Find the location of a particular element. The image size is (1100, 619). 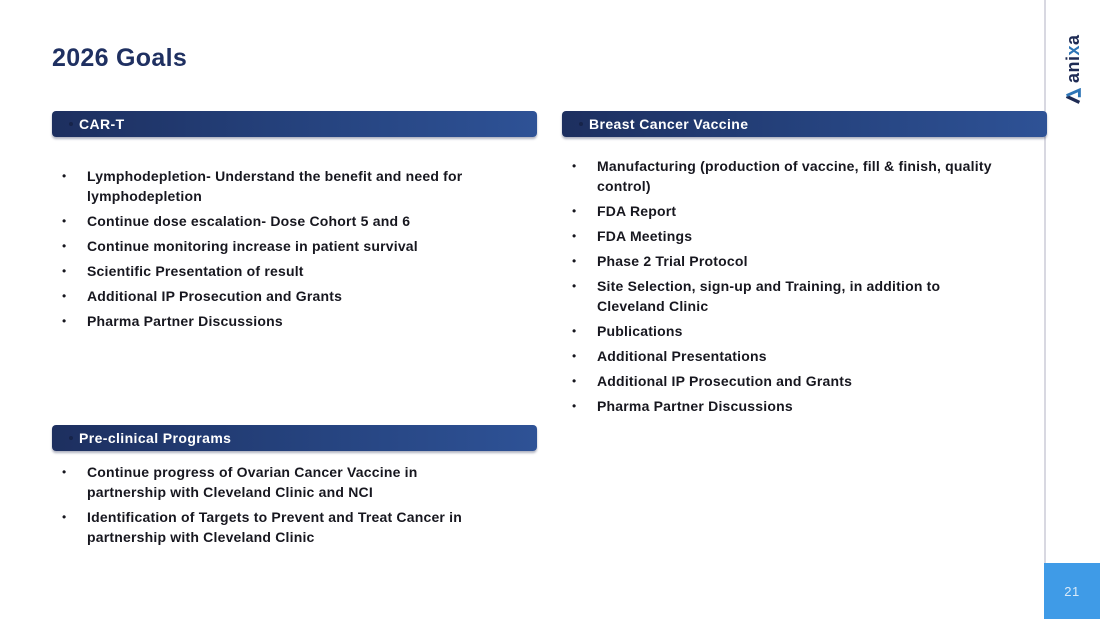

list-item: • Phase 2 Trial Protocol is located at coordinates (802, 261).